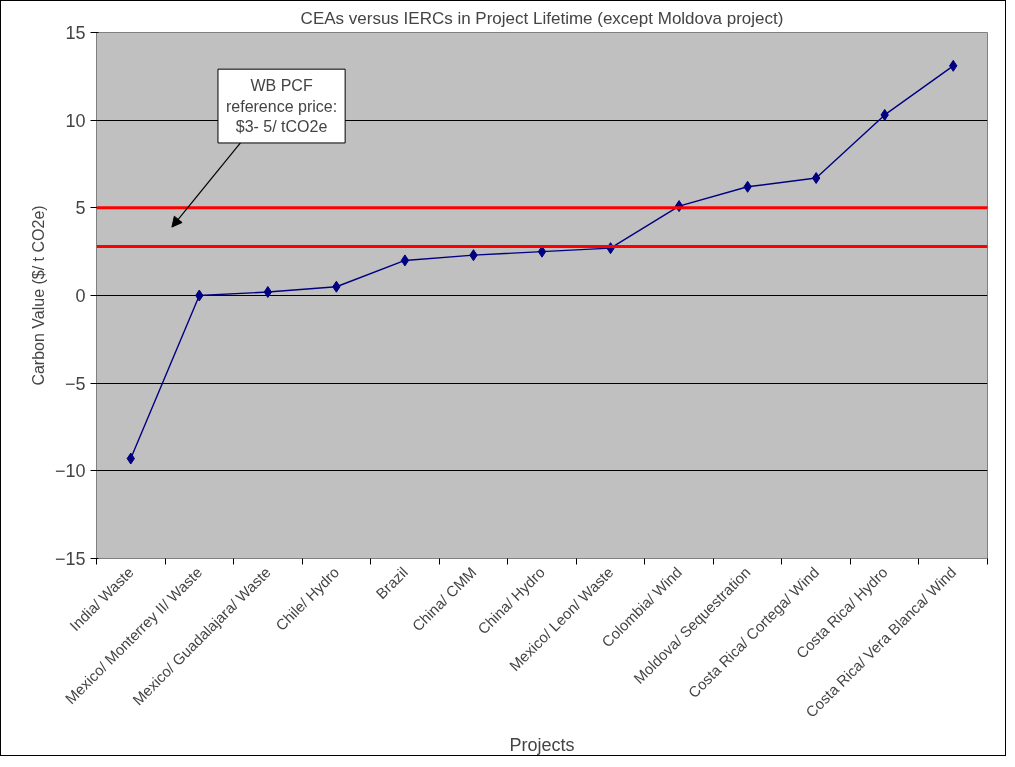 The height and width of the screenshot is (767, 1015). What do you see at coordinates (75, 33) in the screenshot?
I see `y-tick-label: 15` at bounding box center [75, 33].